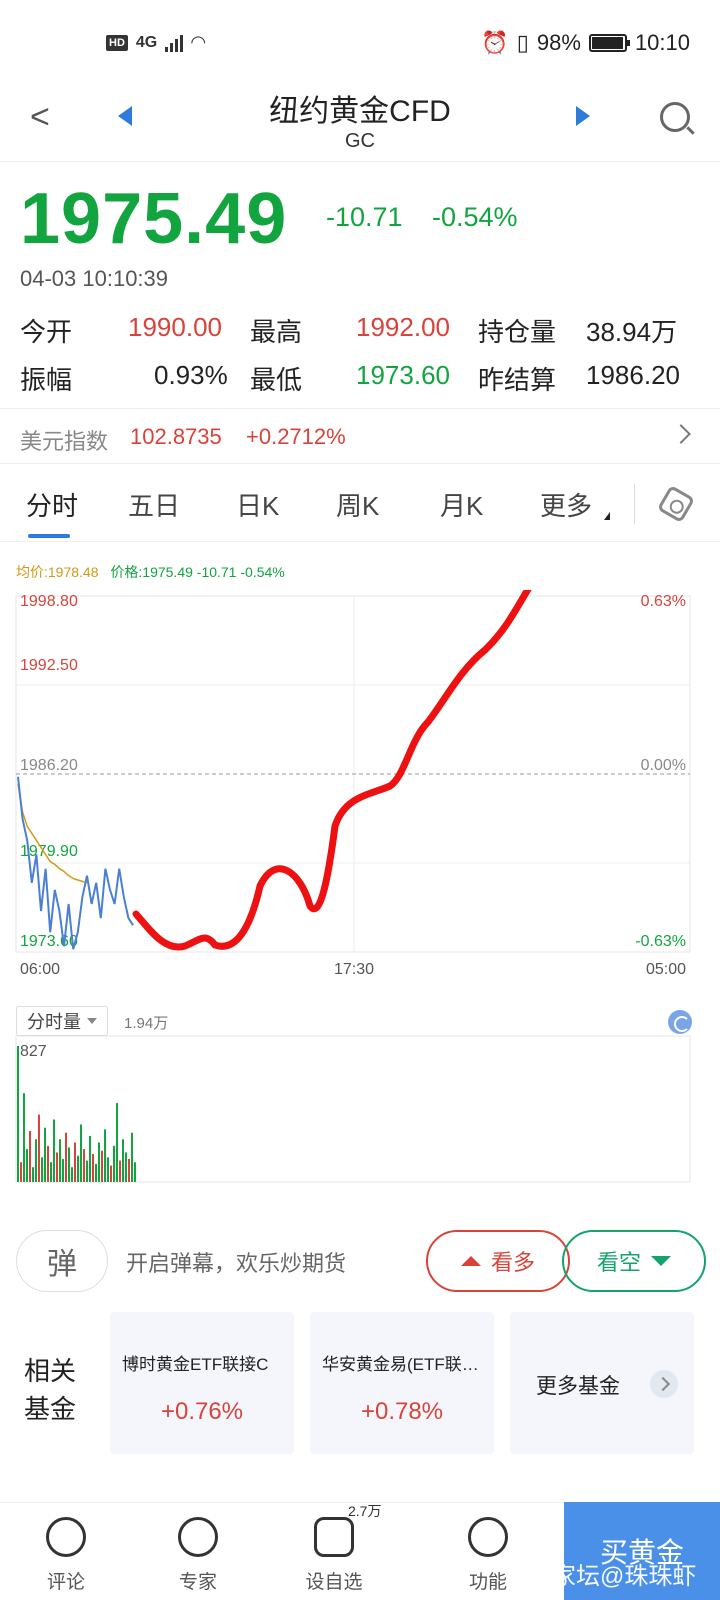 Image resolution: width=720 pixels, height=1600 pixels. I want to click on x-axis-label: 05:00, so click(666, 969).